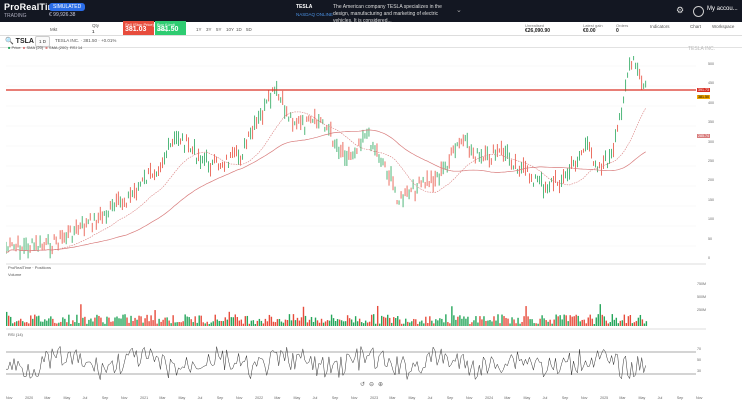 This screenshot has width=742, height=406. I want to click on account-icon, so click(698, 11).